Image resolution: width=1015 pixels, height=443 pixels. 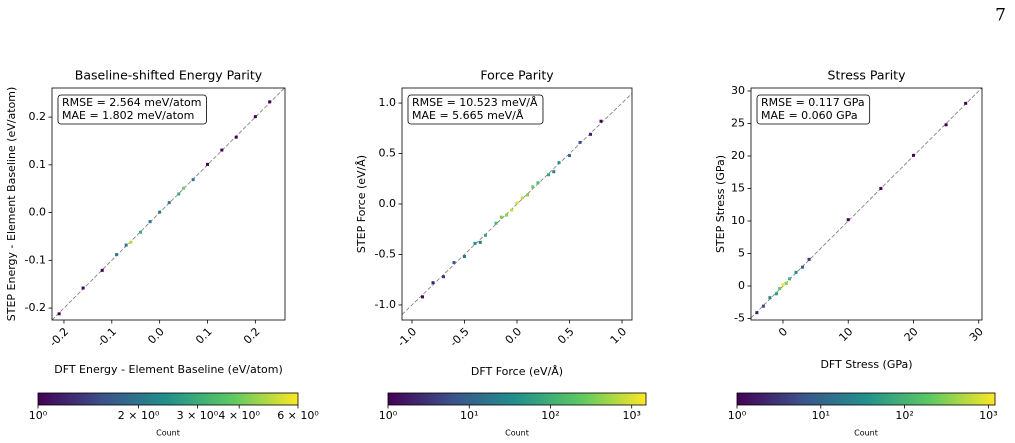 I want to click on chart-title: Stress Parity, so click(x=867, y=75).